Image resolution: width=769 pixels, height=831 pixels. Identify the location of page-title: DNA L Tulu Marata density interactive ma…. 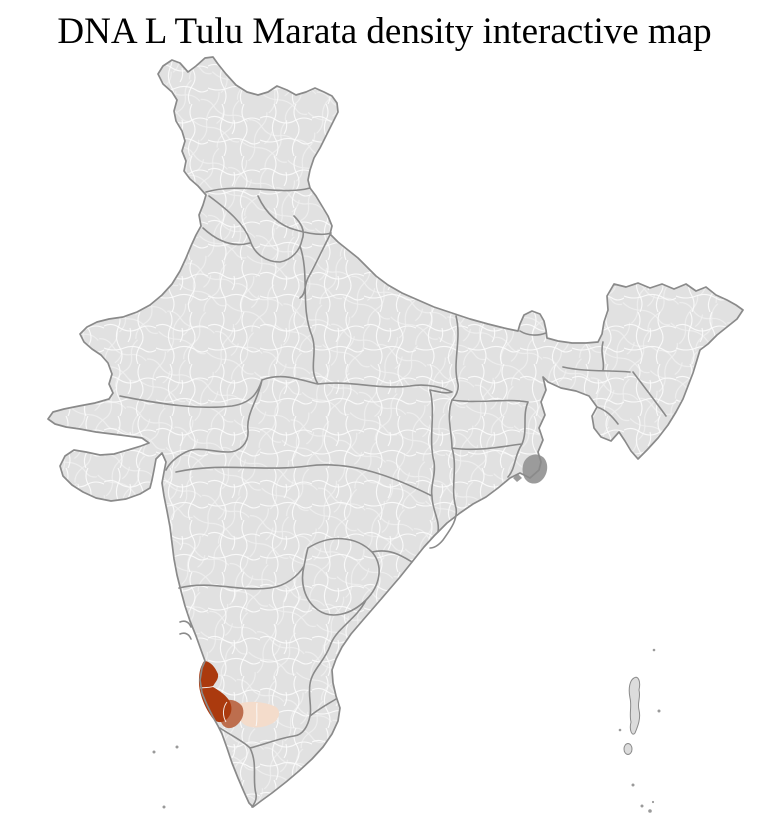
(384, 31).